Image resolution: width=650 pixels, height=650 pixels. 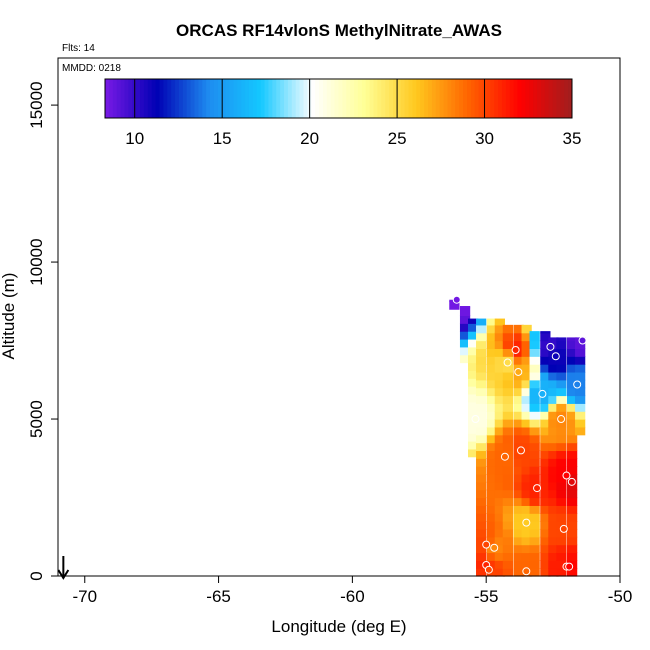 I want to click on colorbar-tick-label: 30, so click(x=484, y=138).